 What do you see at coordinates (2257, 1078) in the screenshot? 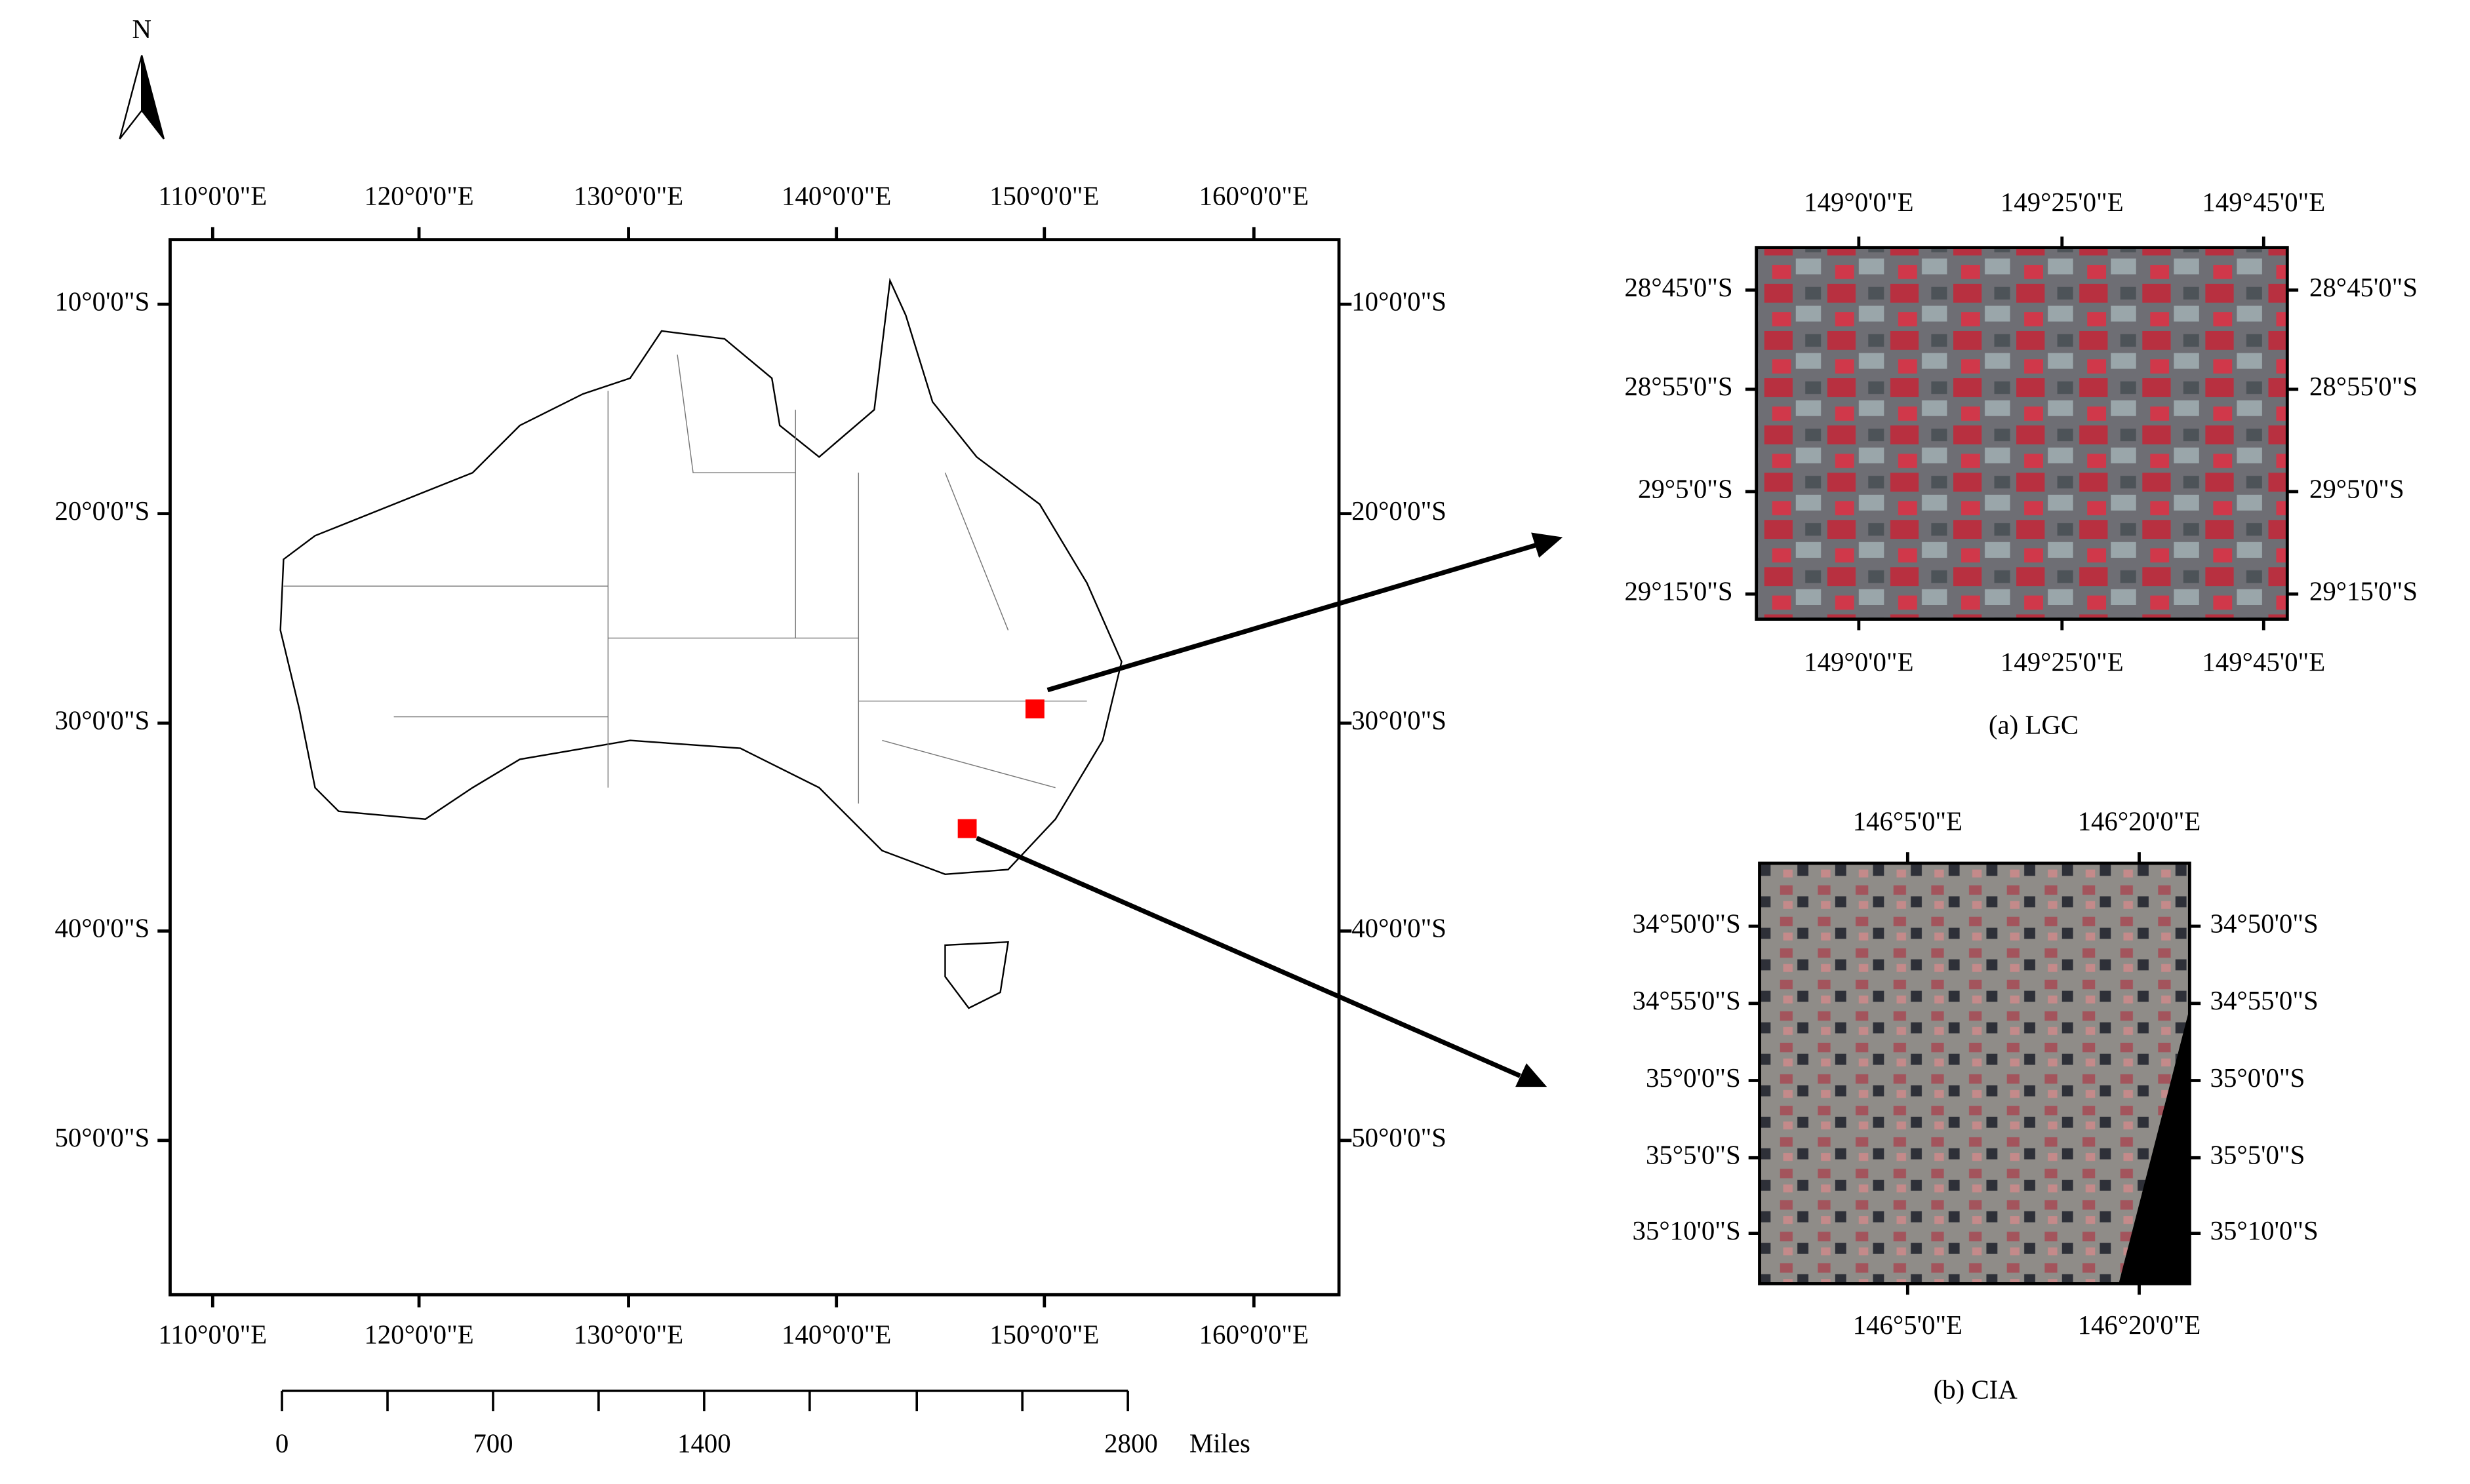
I see `right-label: 35°0'0"S` at bounding box center [2257, 1078].